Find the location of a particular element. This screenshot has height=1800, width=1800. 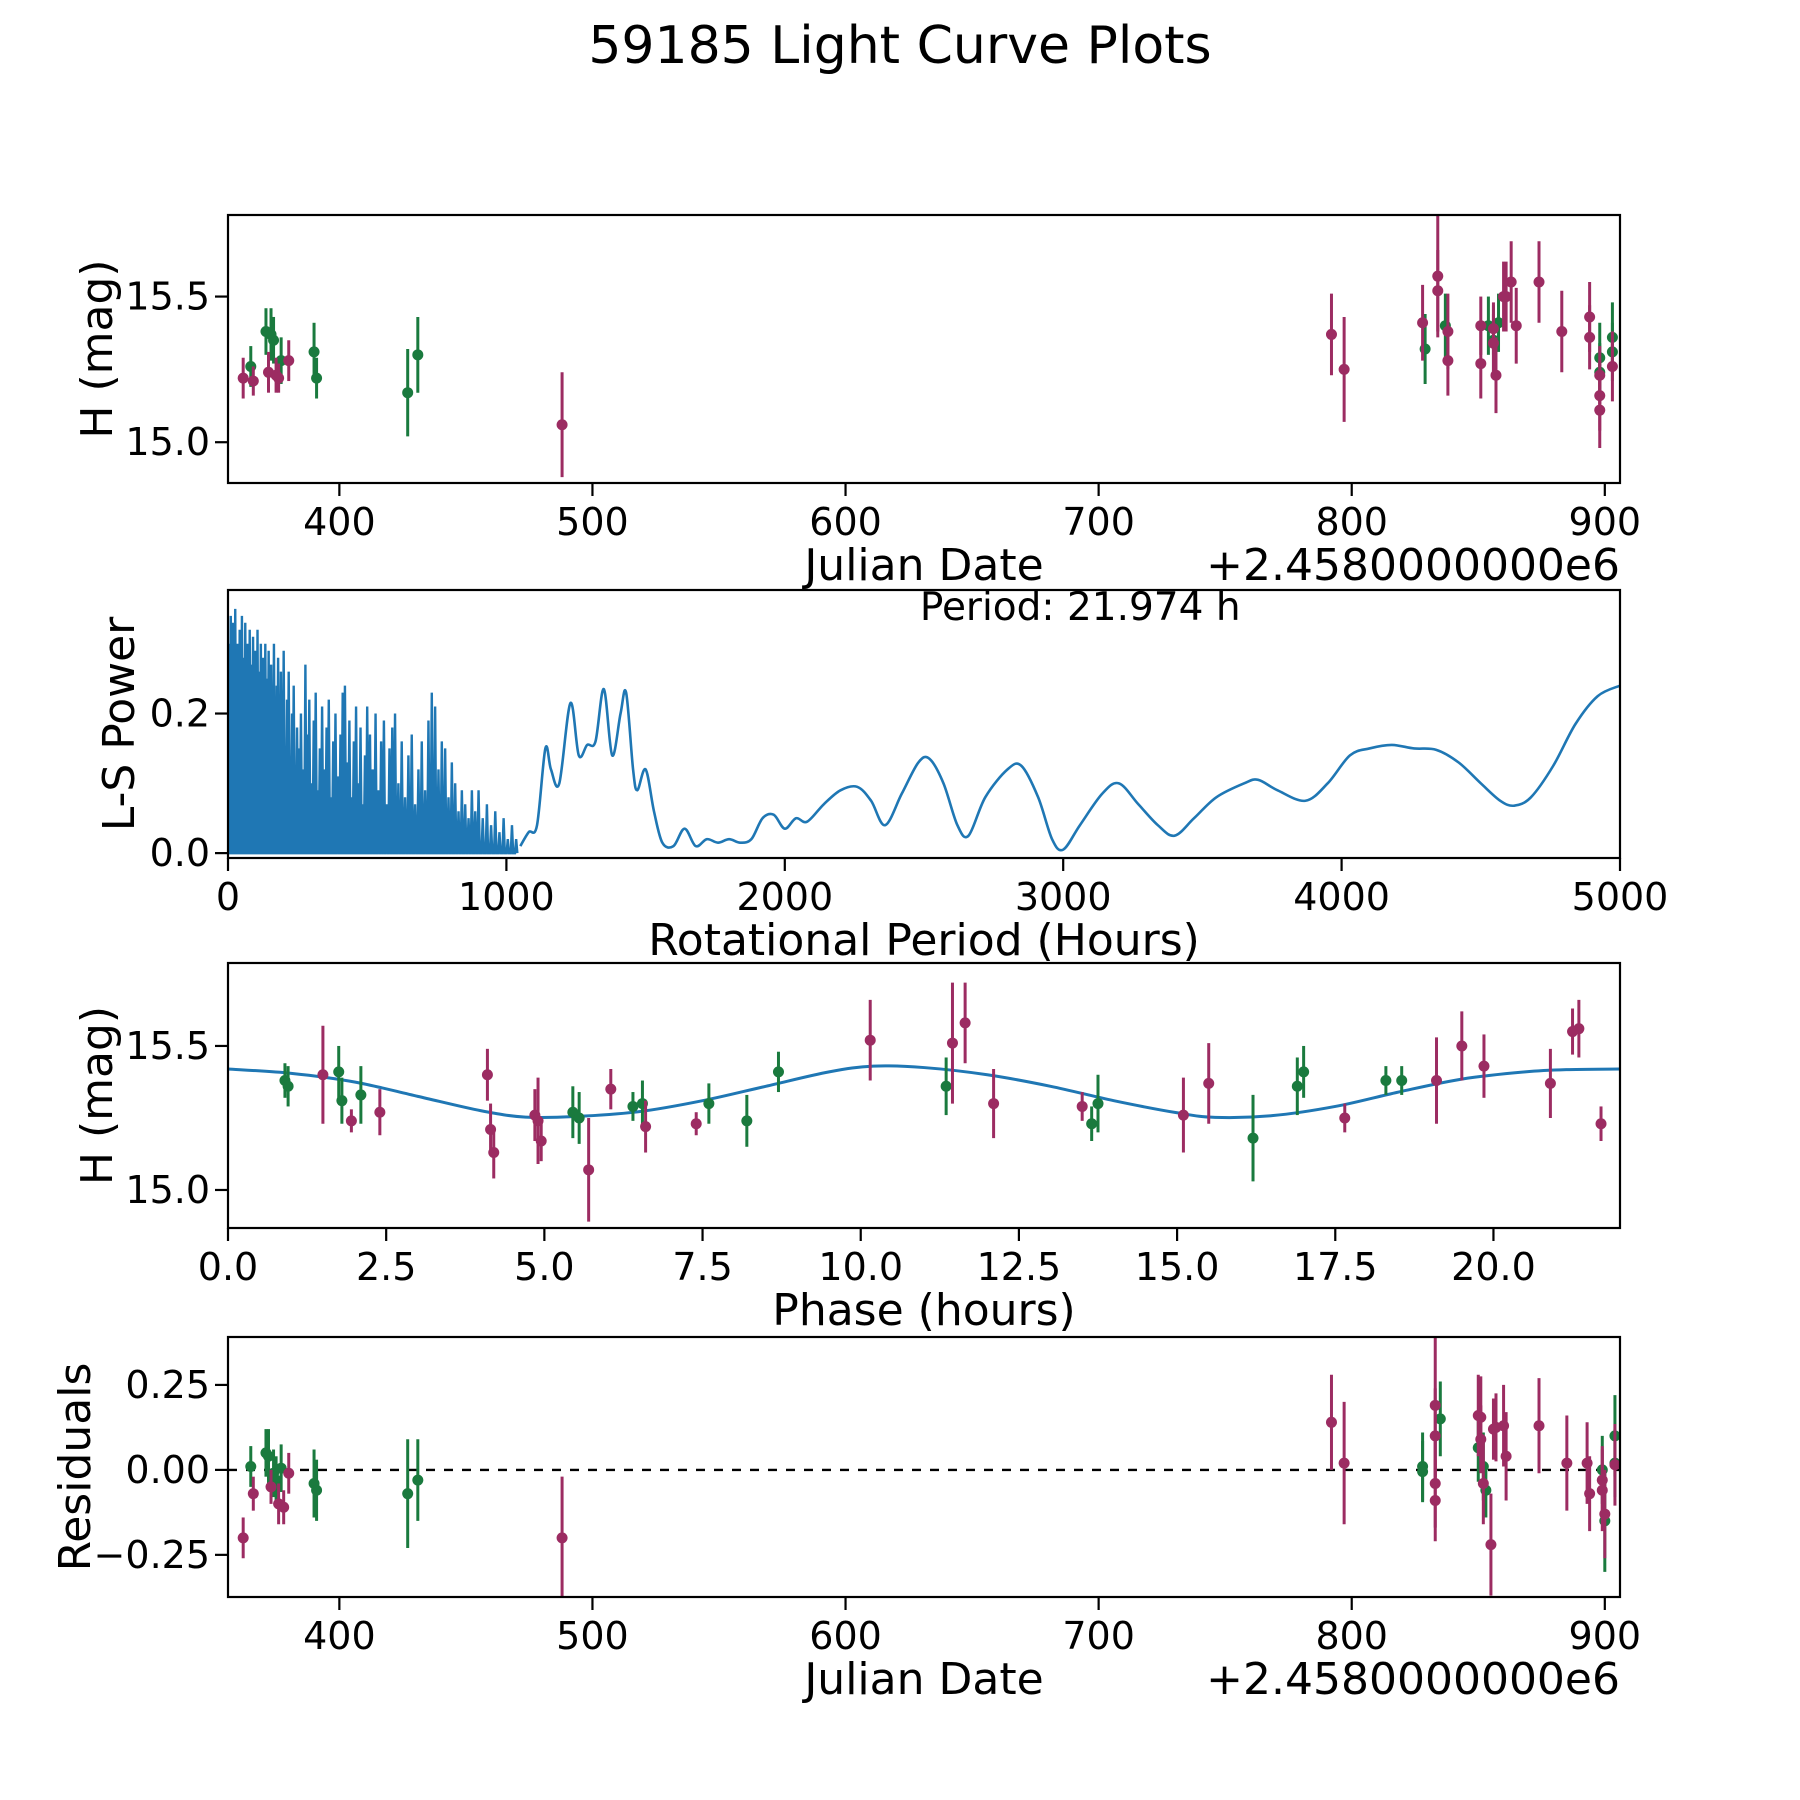

x-tick-label: 2.5 is located at coordinates (386, 1267).